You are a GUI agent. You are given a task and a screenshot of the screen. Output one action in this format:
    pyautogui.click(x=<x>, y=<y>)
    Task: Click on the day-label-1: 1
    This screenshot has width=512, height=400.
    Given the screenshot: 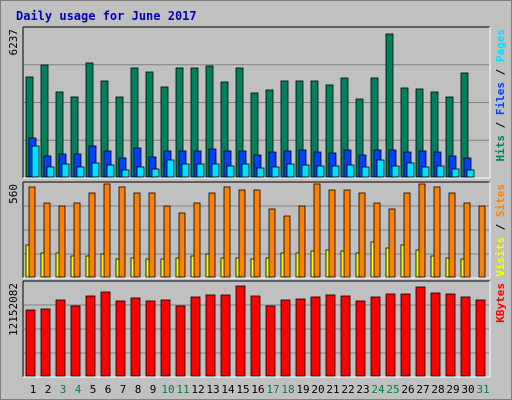 What is the action you would take?
    pyautogui.click(x=33, y=389)
    